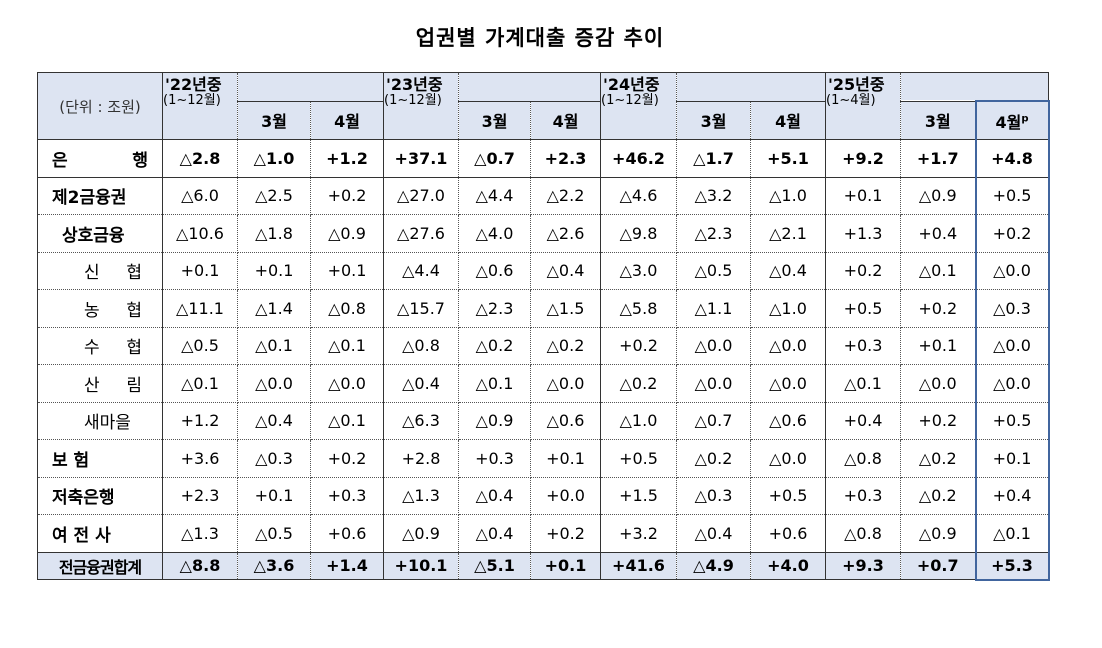 This screenshot has width=1102, height=648. What do you see at coordinates (638, 195) in the screenshot?
I see `value-cell: △4.6` at bounding box center [638, 195].